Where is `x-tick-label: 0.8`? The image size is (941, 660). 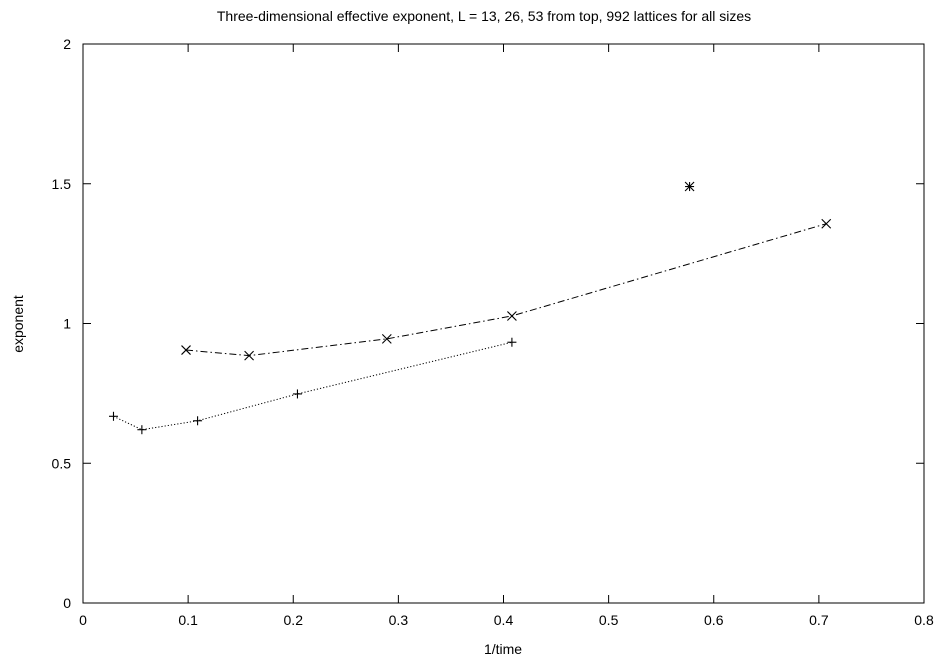 x-tick-label: 0.8 is located at coordinates (924, 620).